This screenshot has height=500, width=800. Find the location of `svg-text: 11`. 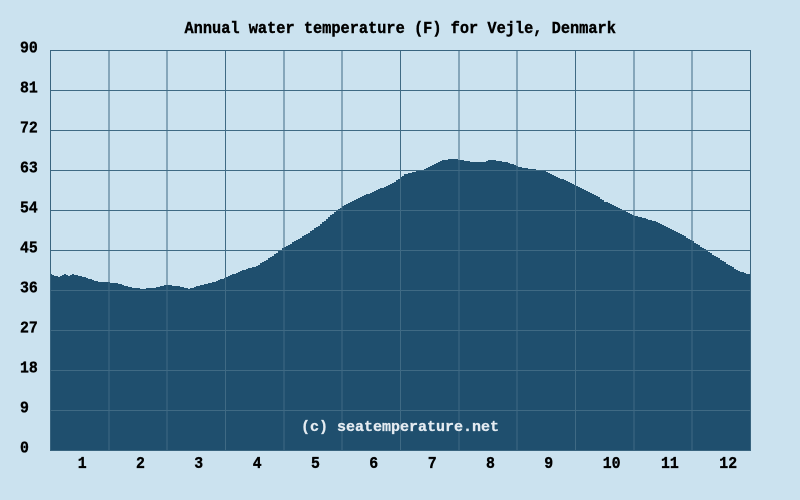

svg-text: 11 is located at coordinates (670, 463).